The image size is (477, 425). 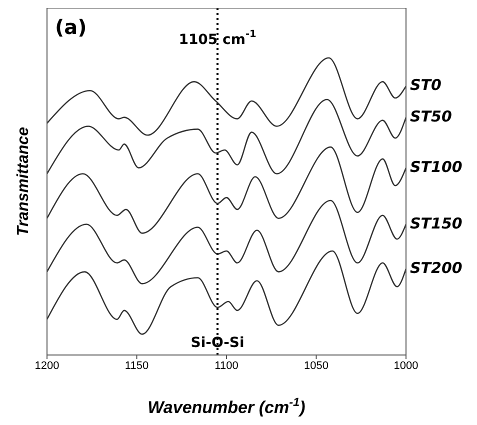 I want to click on series-label: ST50, so click(x=431, y=116).